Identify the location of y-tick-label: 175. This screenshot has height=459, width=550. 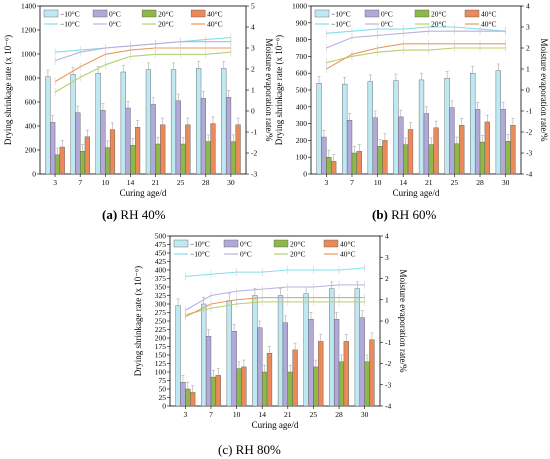
(161, 346).